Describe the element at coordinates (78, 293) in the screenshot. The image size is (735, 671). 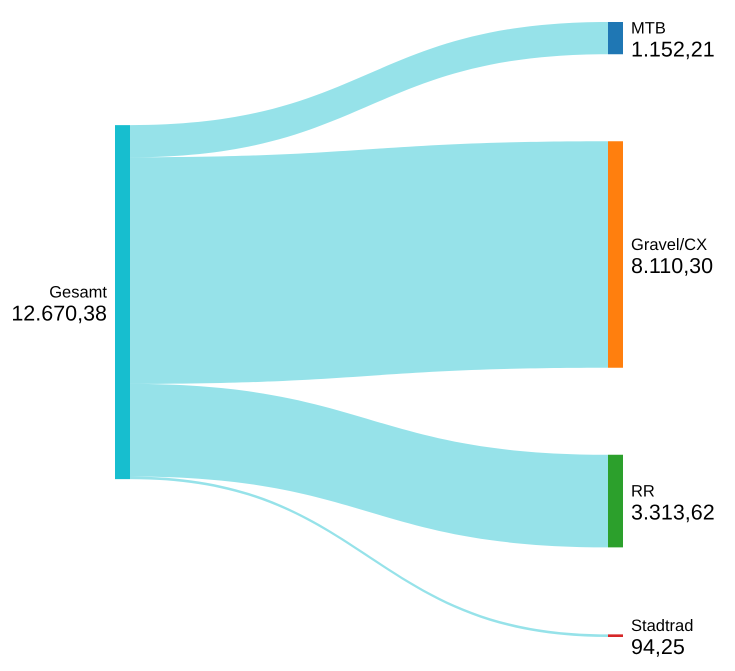
I see `category-label: Gesamt` at that location.